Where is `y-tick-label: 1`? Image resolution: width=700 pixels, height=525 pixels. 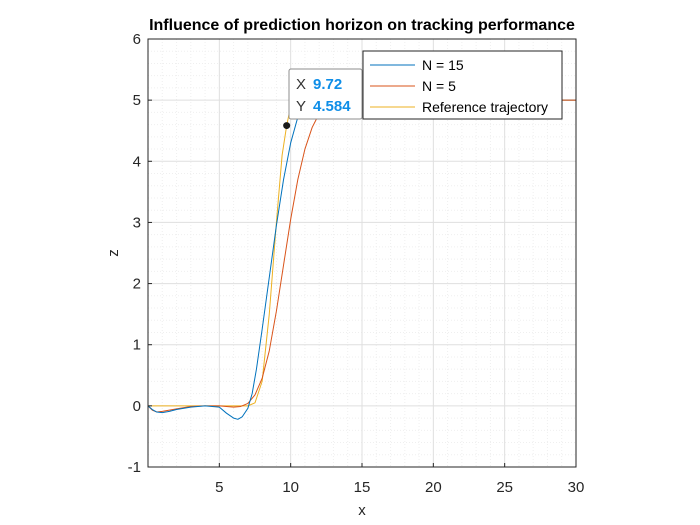 y-tick-label: 1 is located at coordinates (137, 345).